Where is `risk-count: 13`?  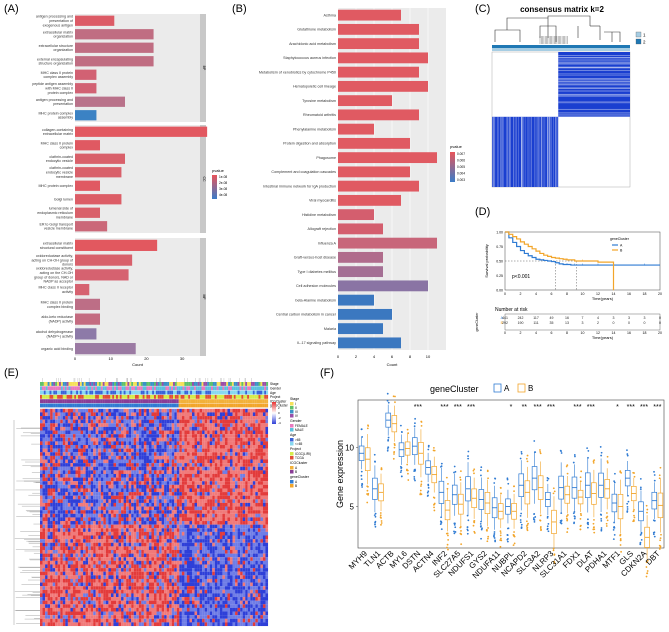 risk-count: 13 is located at coordinates (567, 323).